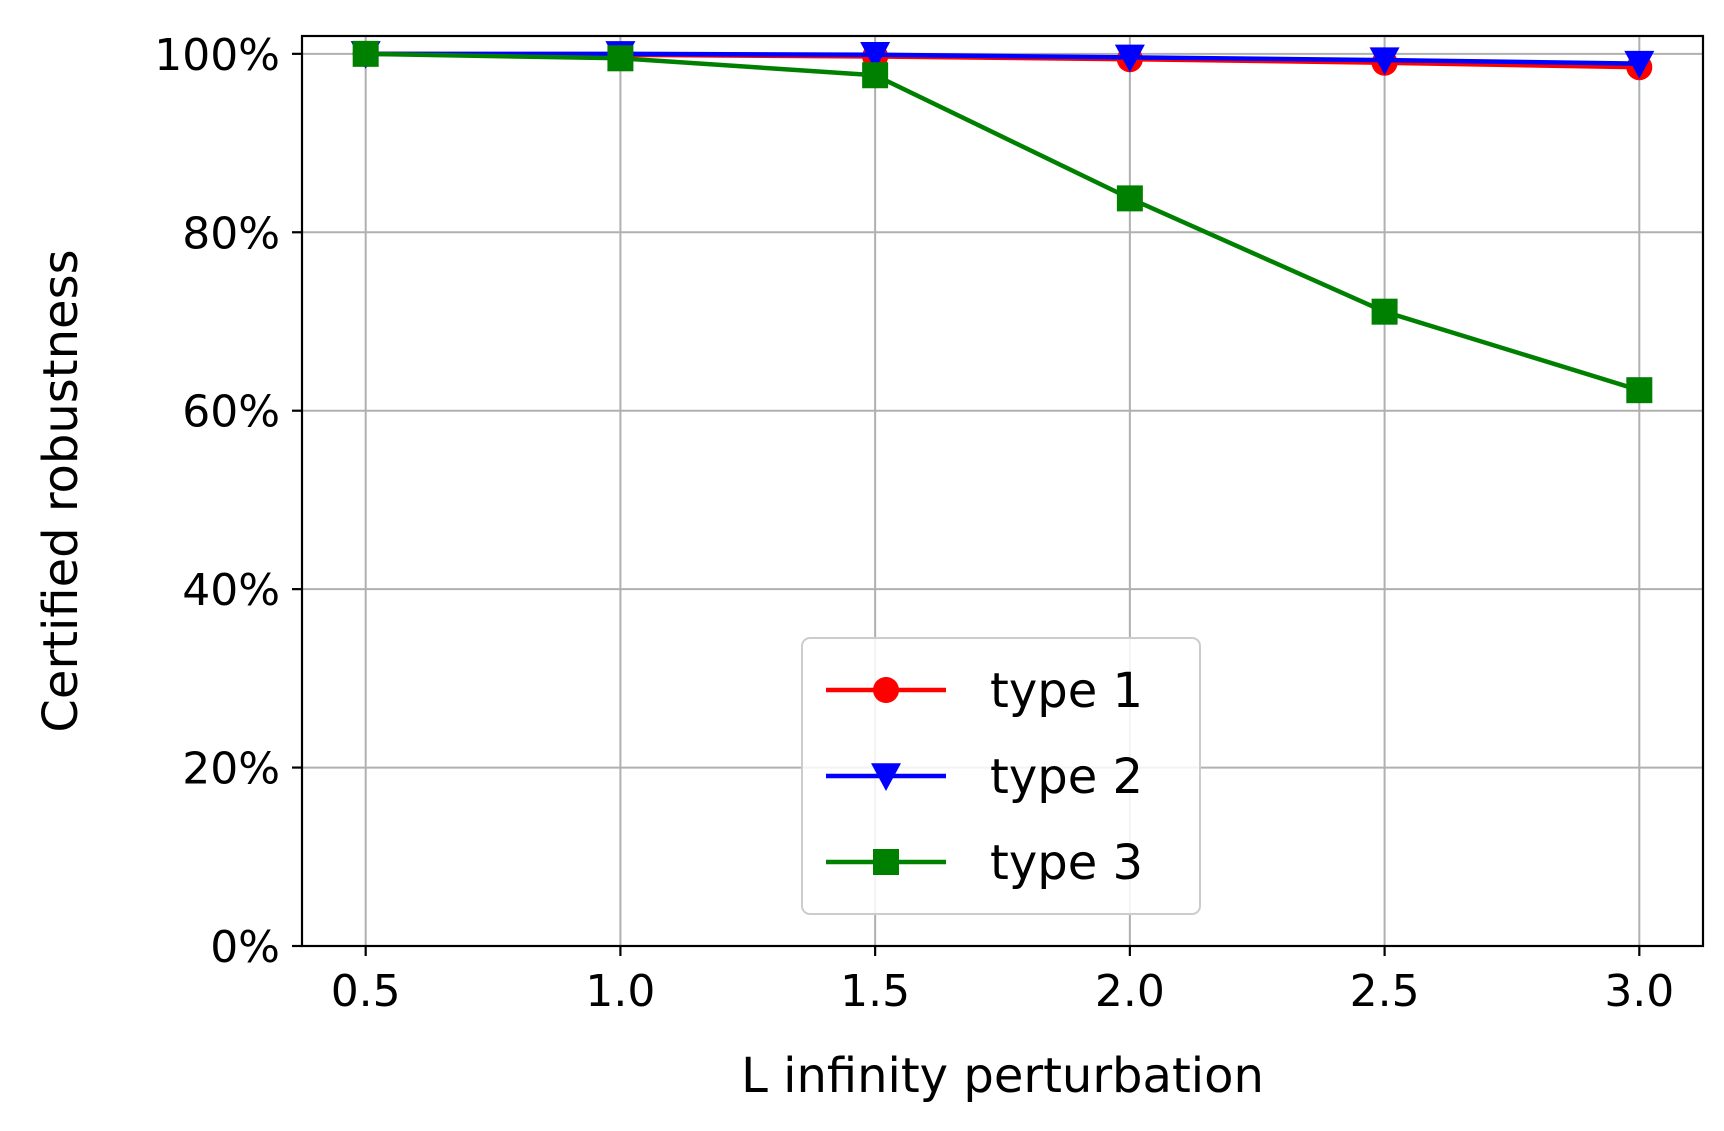 This screenshot has height=1131, width=1724. What do you see at coordinates (366, 991) in the screenshot?
I see `x-tick-label: 0.5` at bounding box center [366, 991].